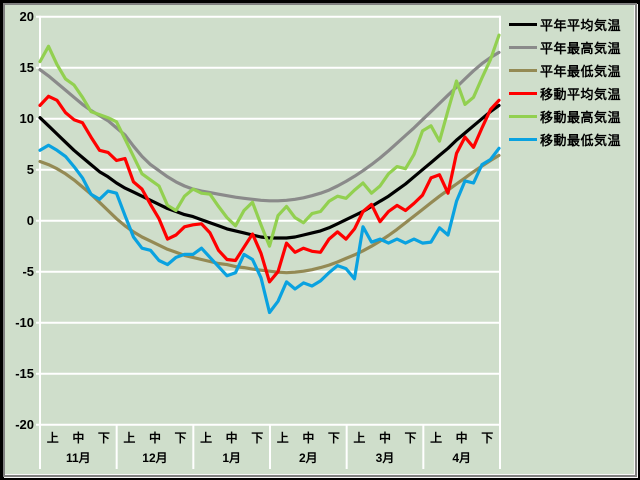 This screenshot has height=480, width=640. I want to click on legend-label: 移動最高気温, so click(581, 117).